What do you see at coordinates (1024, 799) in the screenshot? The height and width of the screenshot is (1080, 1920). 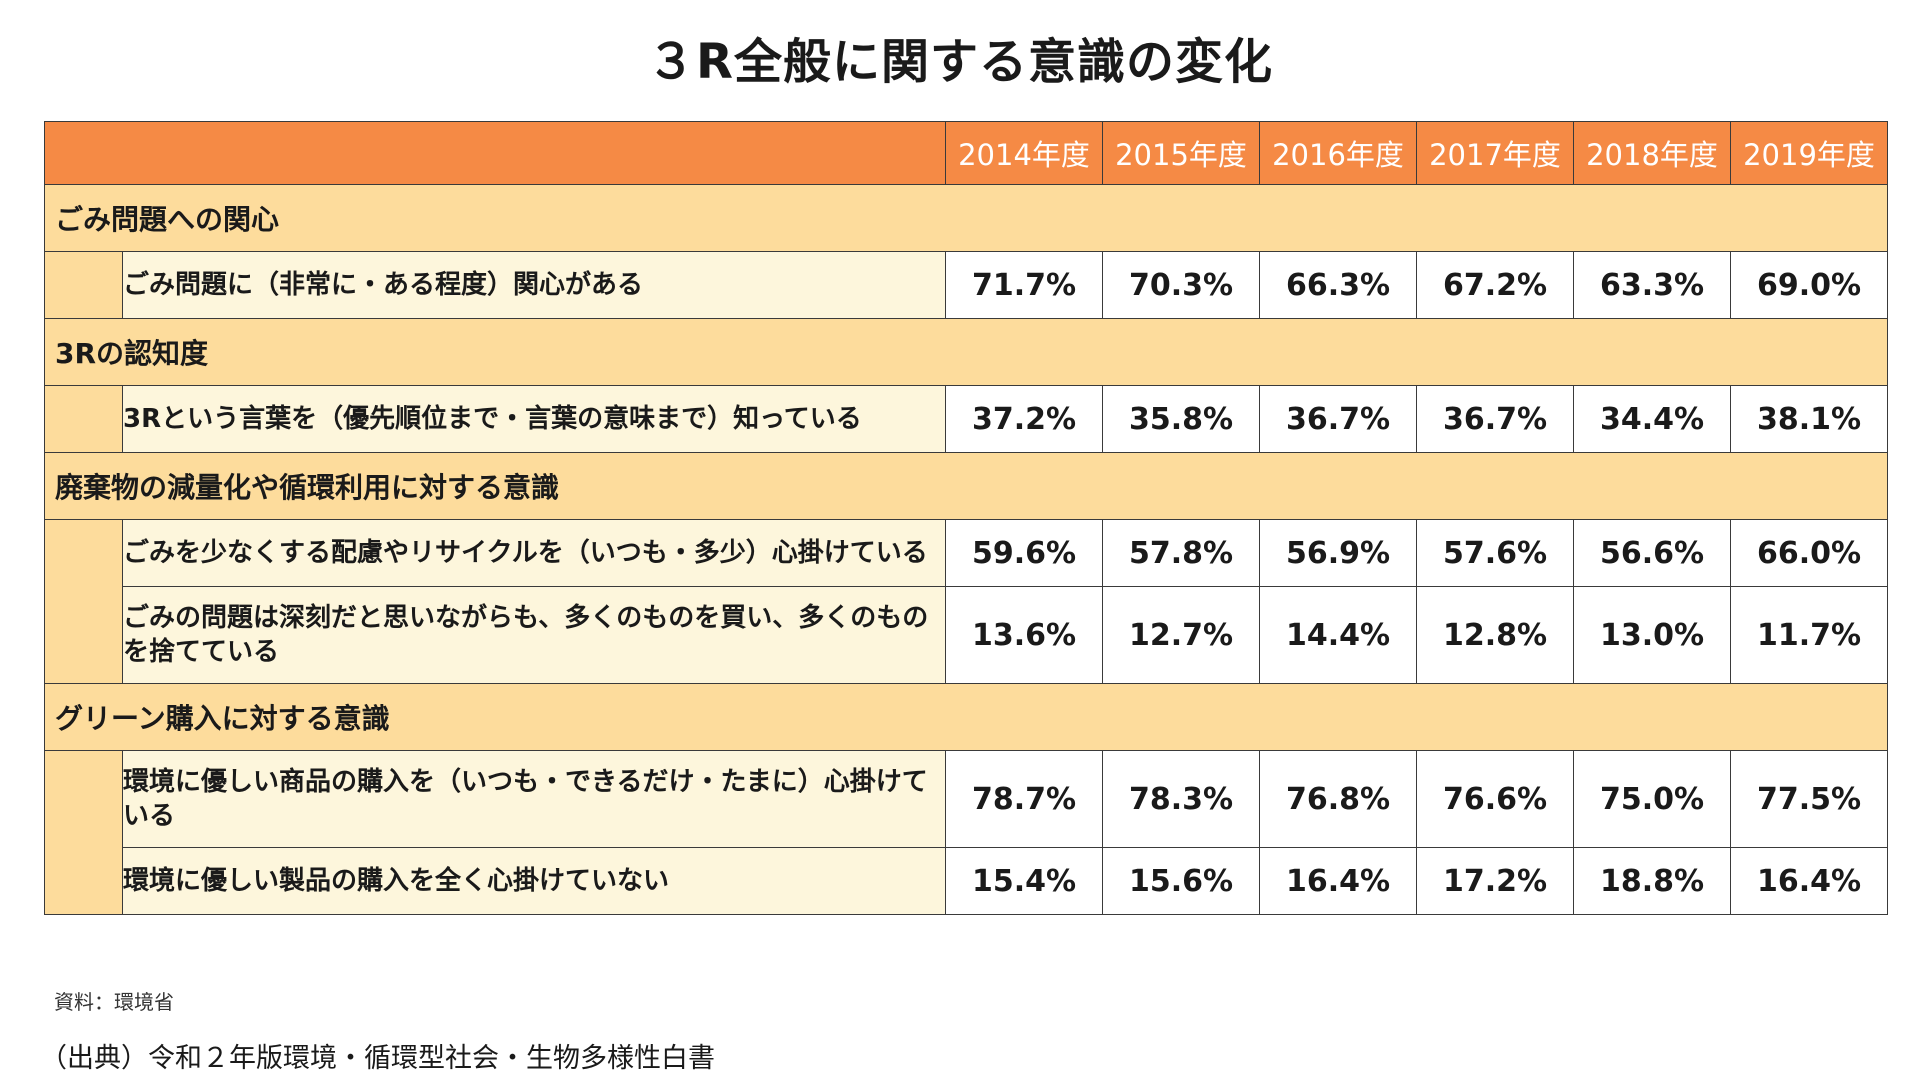 I see `value-cell: 78.7%` at bounding box center [1024, 799].